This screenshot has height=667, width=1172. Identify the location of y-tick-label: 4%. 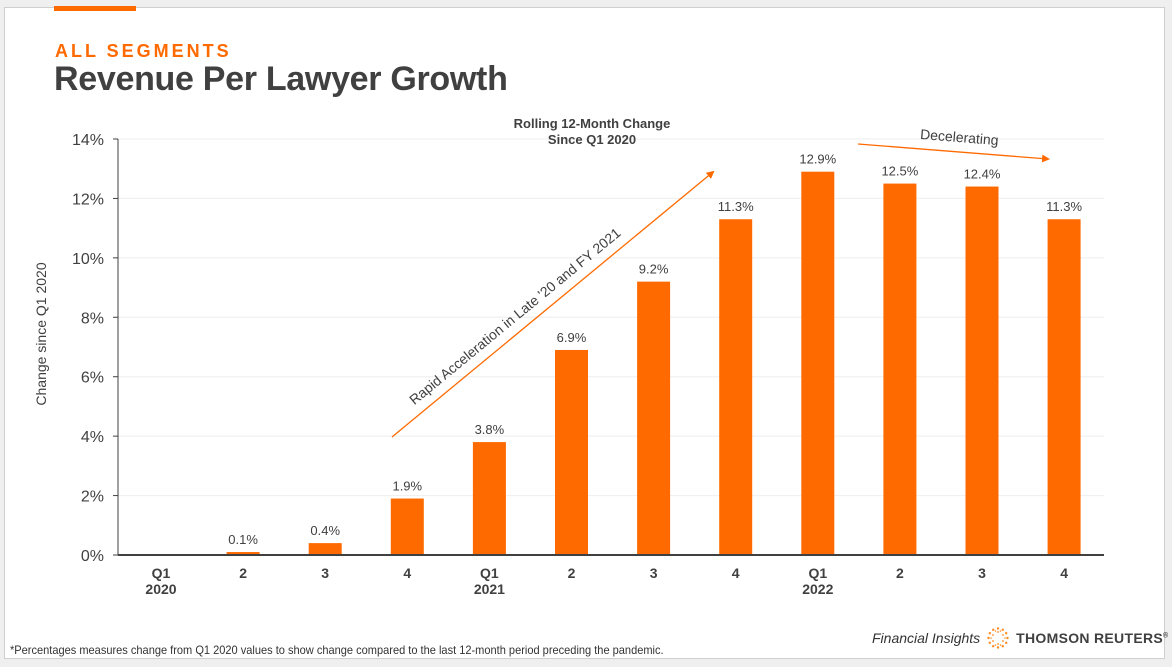
(92, 437).